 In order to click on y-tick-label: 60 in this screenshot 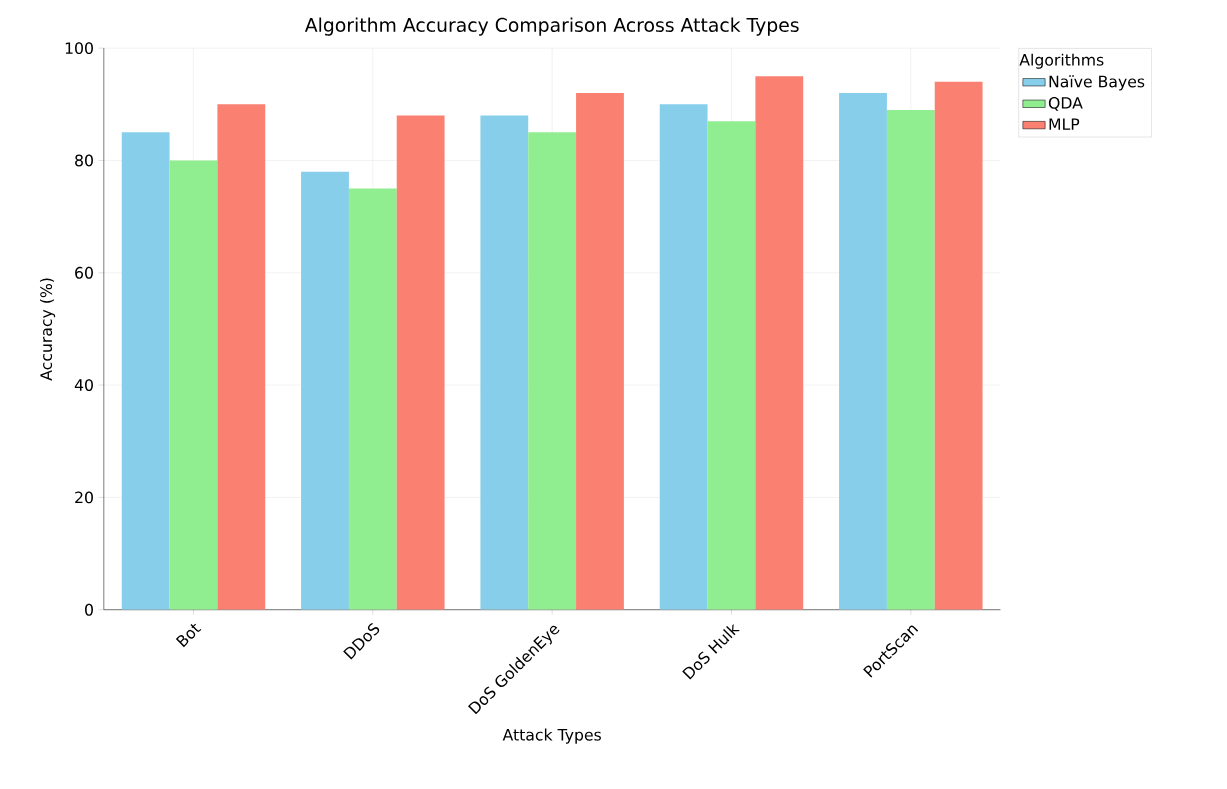, I will do `click(84, 272)`.